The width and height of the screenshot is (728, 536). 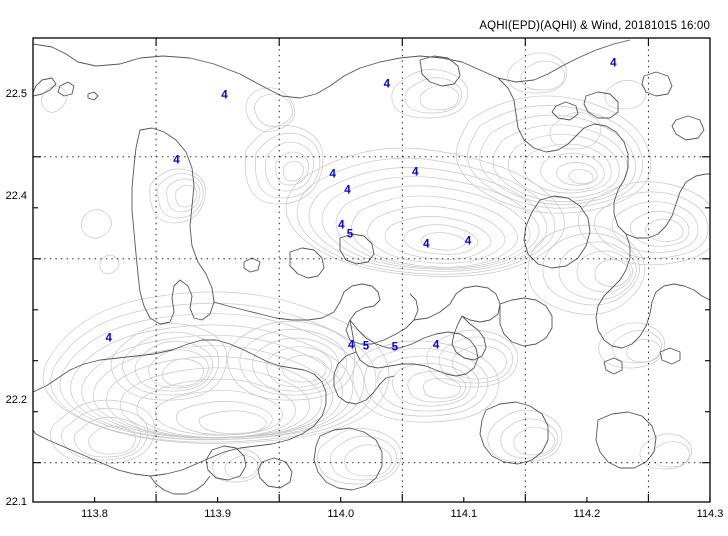 I want to click on x-tick-label: 114.1, so click(x=464, y=514).